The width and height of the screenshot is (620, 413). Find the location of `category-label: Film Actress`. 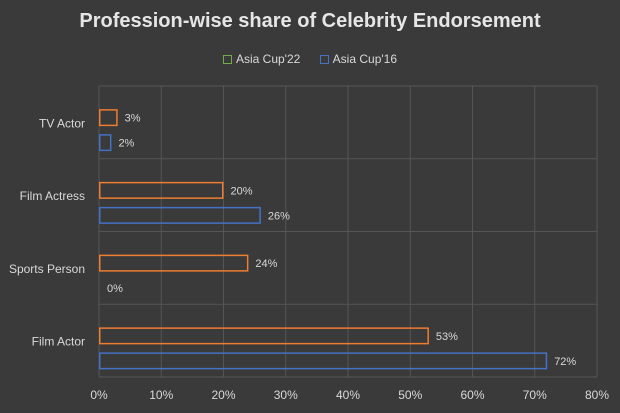

category-label: Film Actress is located at coordinates (52, 196).